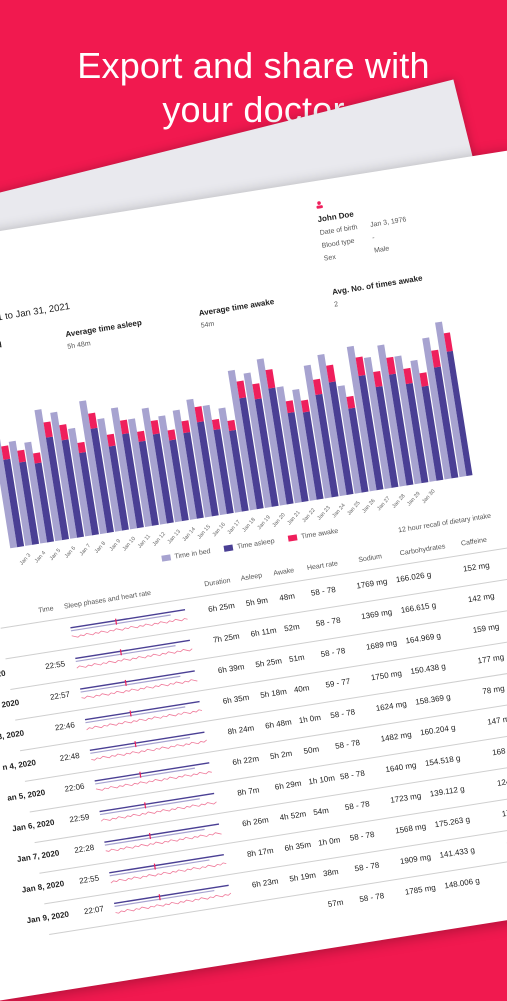 The width and height of the screenshot is (507, 1001). What do you see at coordinates (193, 554) in the screenshot?
I see `legend-label-time-in-bed: Time in bed` at bounding box center [193, 554].